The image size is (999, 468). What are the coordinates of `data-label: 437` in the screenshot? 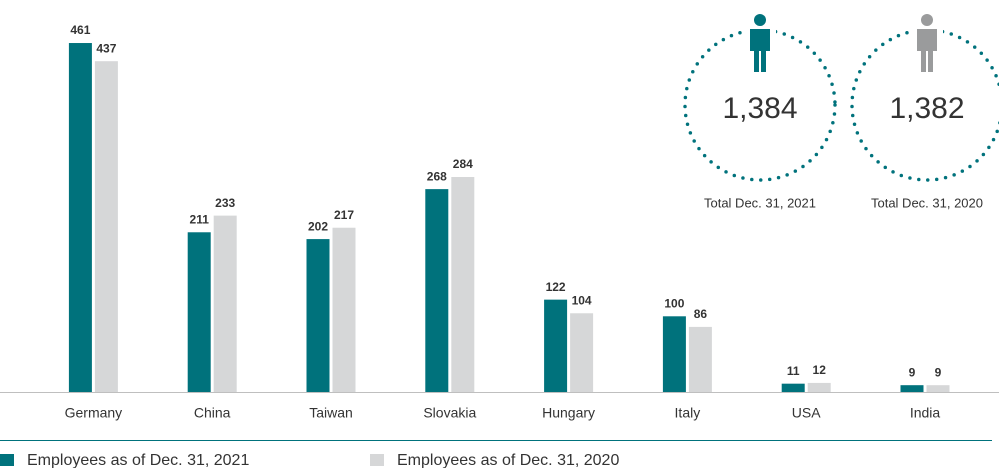 It's located at (106, 48).